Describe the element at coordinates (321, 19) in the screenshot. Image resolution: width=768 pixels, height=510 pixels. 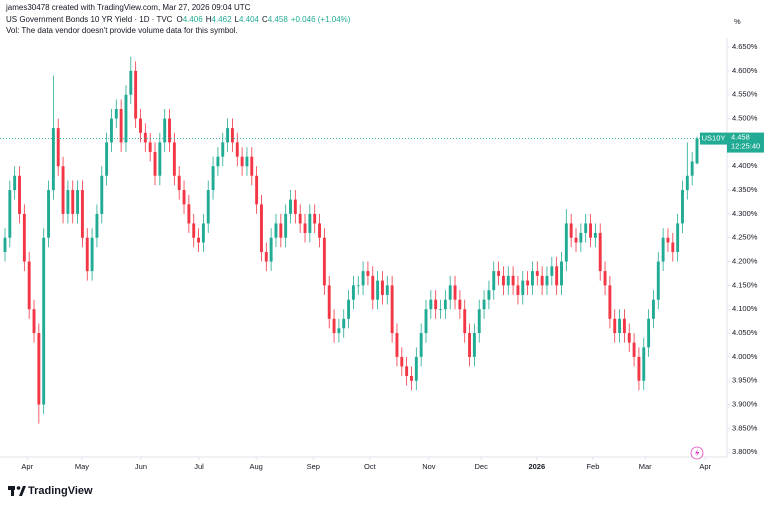
I see `change: +0.046 (+1.04%)` at that location.